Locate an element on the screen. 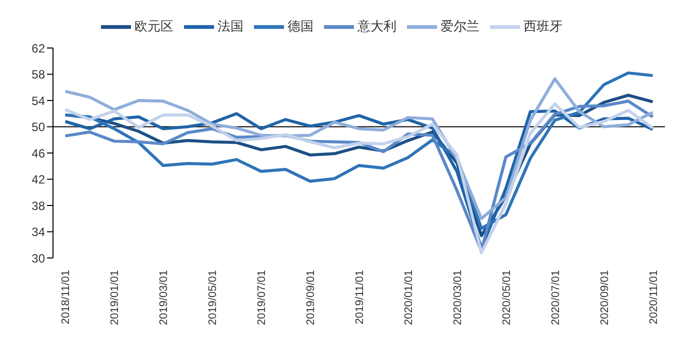  x-tick-label: 2020/07/01 is located at coordinates (556, 298).